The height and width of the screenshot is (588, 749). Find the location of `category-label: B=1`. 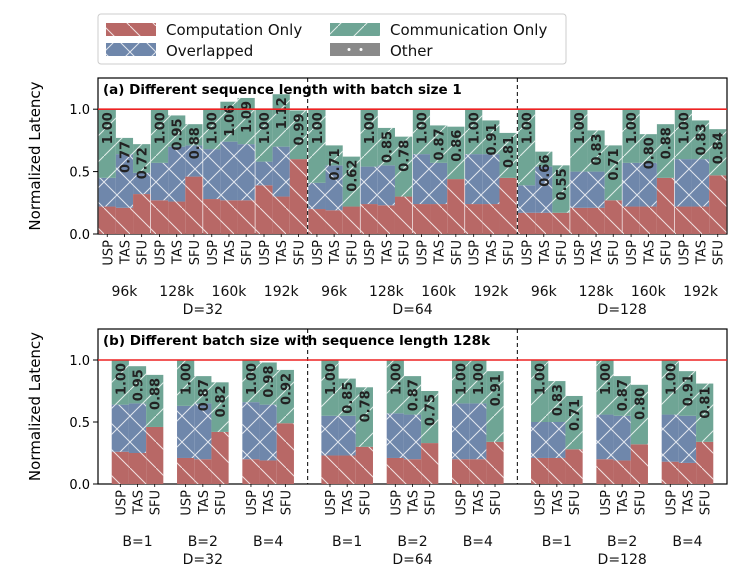

category-label: B=1 is located at coordinates (137, 542).